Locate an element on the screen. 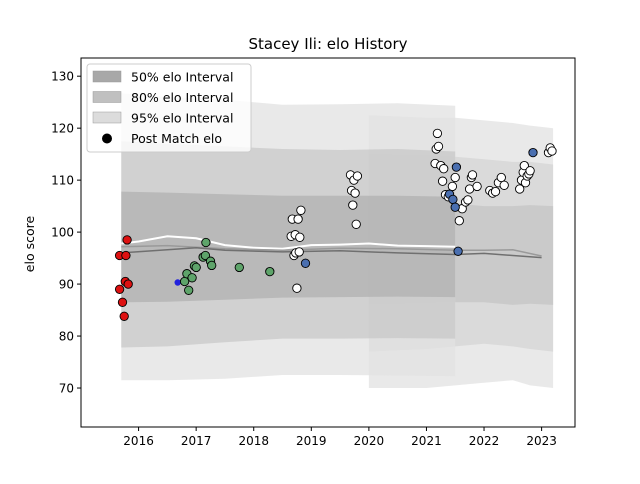 This screenshot has height=484, width=640. legend-label: Post Match elo is located at coordinates (176, 138).